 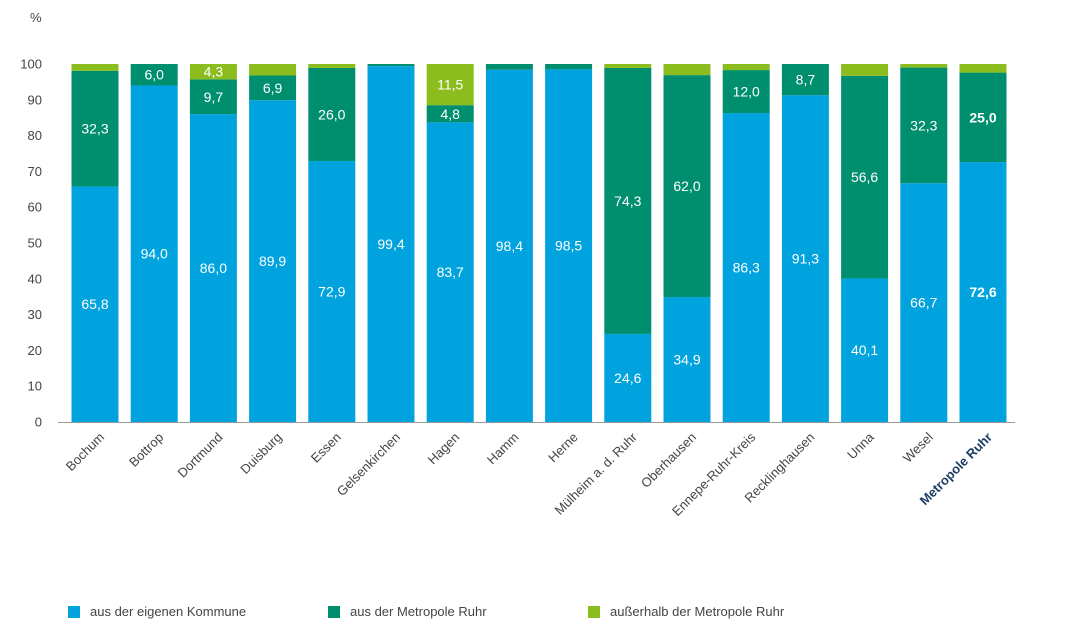 I want to click on legend-label: aus der Metropole Ruhr, so click(x=418, y=611).